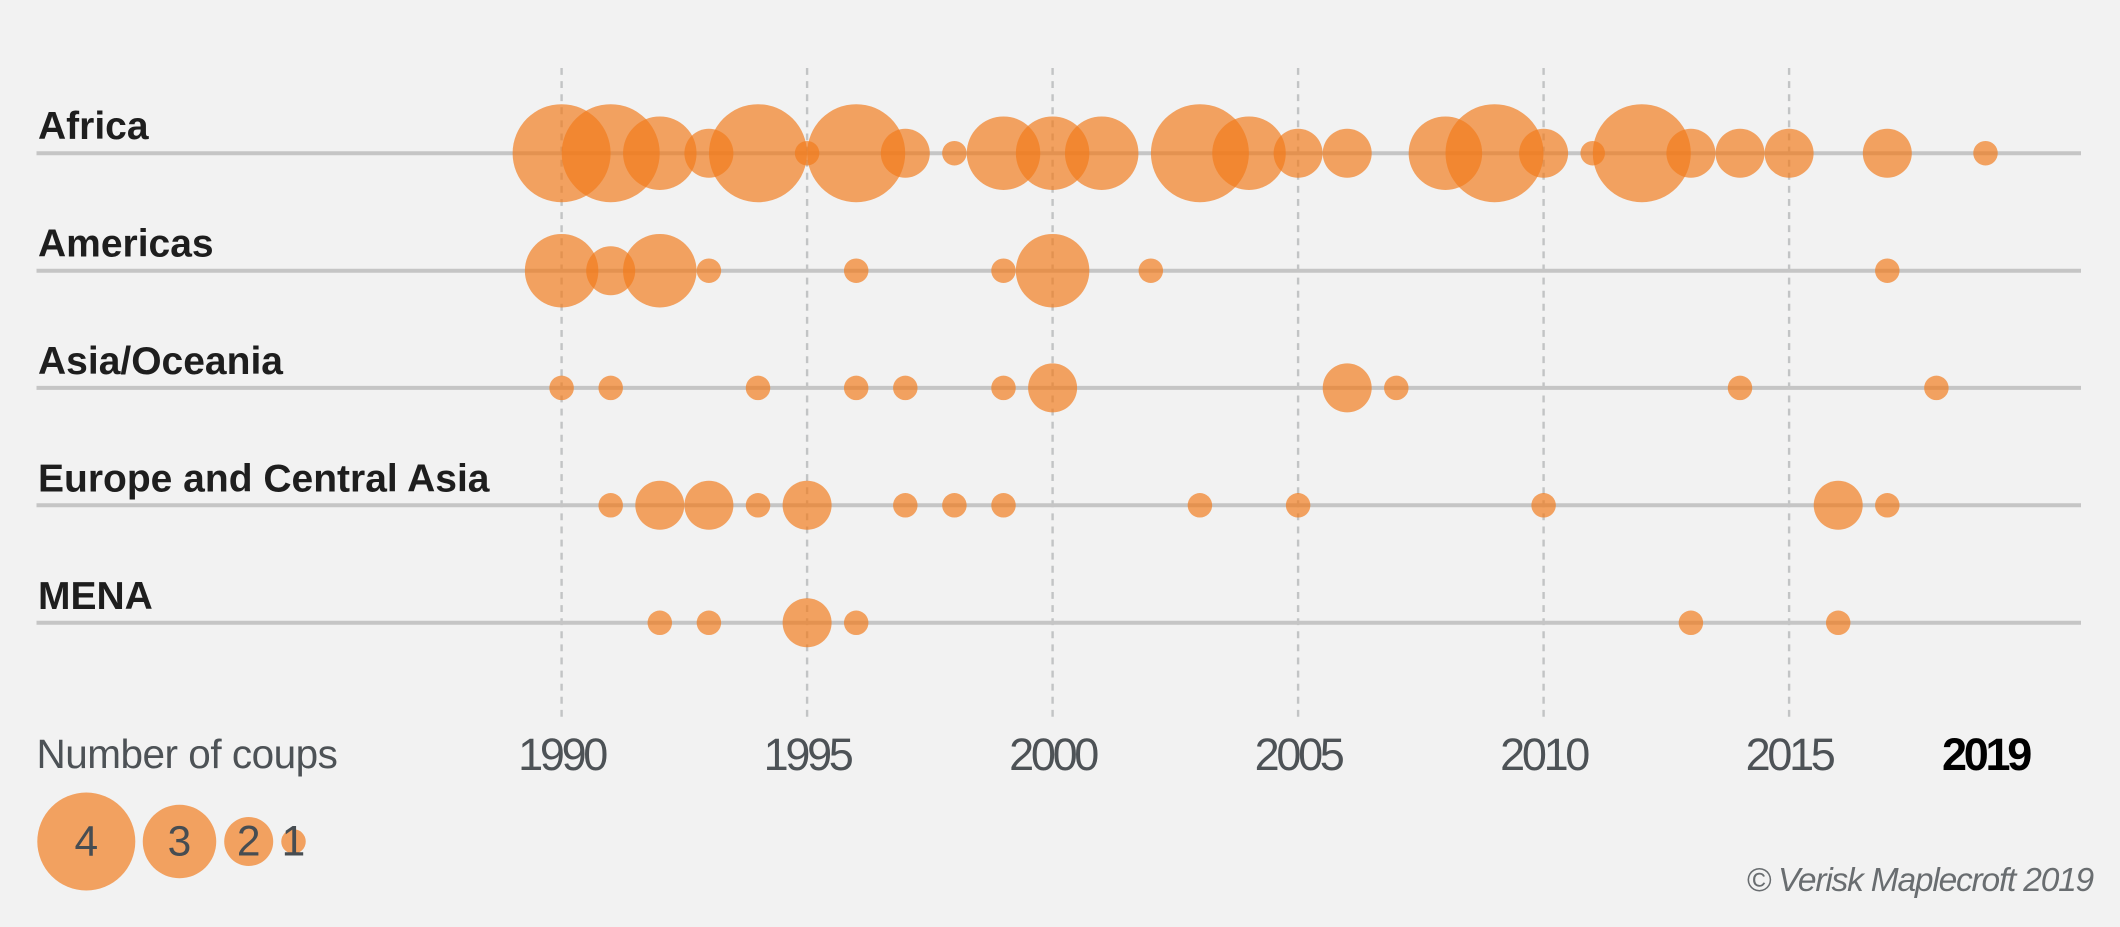 The width and height of the screenshot is (2120, 927). I want to click on svg-text: 4, so click(86, 842).